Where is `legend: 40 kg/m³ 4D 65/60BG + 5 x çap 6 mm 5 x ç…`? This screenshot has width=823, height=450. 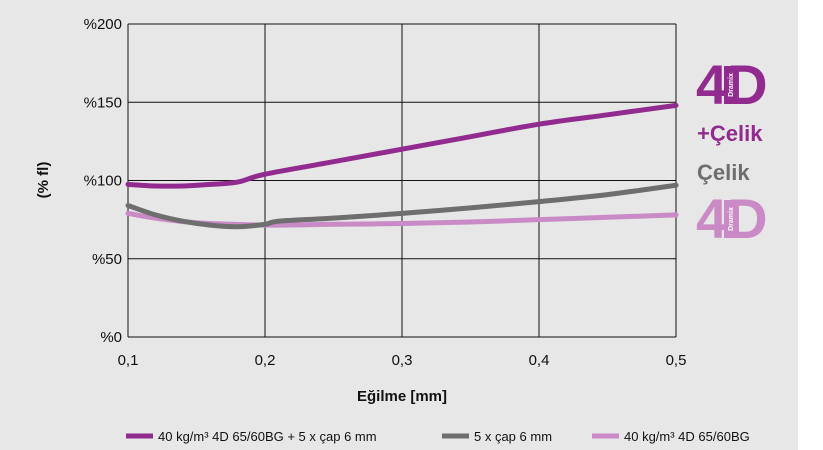 legend: 40 kg/m³ 4D 65/60BG + 5 x çap 6 mm 5 x ç… is located at coordinates (438, 436).